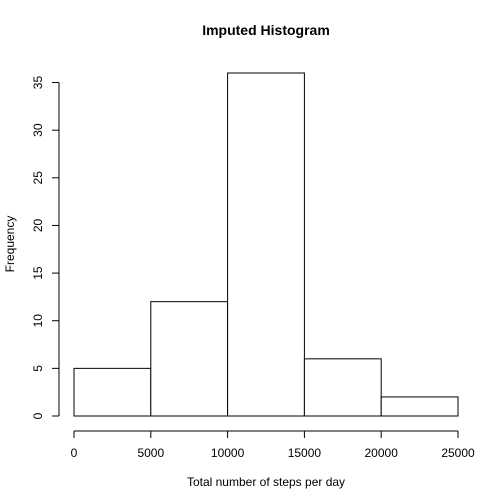  I want to click on x-axis-label: Total number of steps per day, so click(266, 482).